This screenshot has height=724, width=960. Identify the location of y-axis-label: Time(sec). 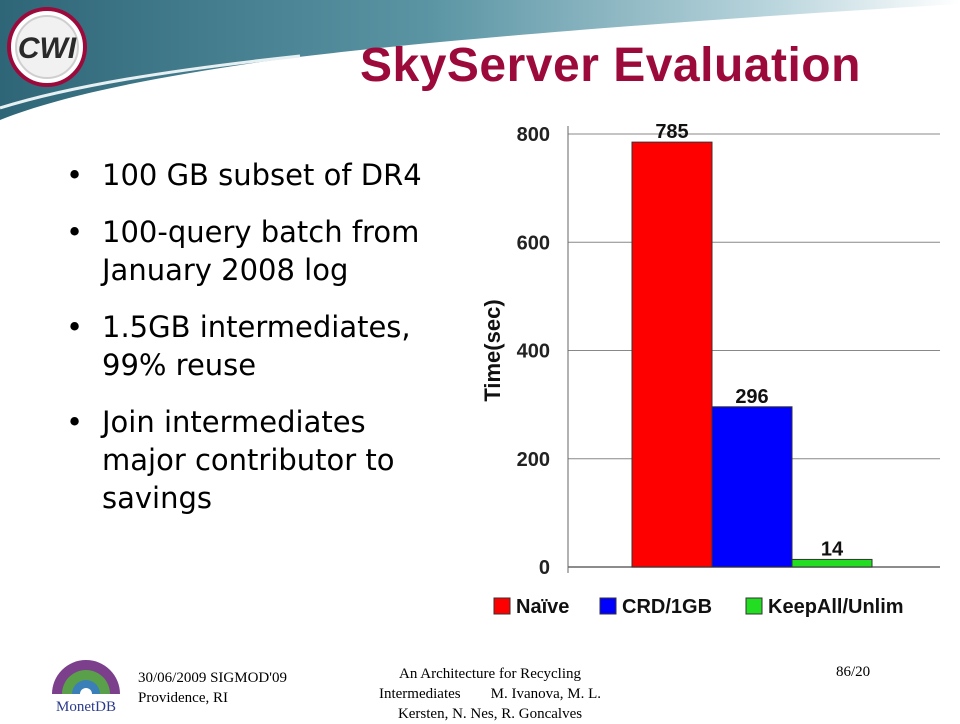
(492, 350).